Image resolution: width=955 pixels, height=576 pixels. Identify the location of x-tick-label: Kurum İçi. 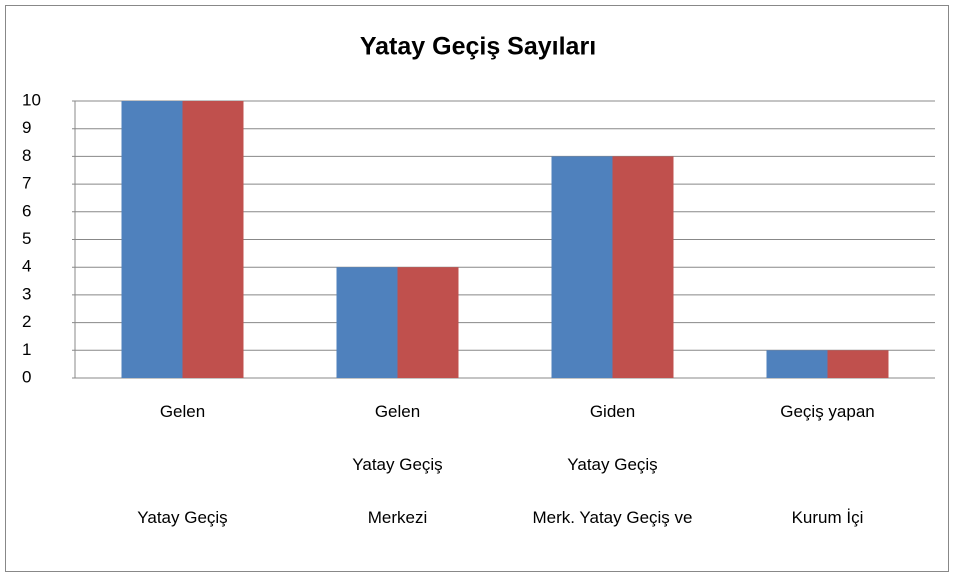
(827, 517).